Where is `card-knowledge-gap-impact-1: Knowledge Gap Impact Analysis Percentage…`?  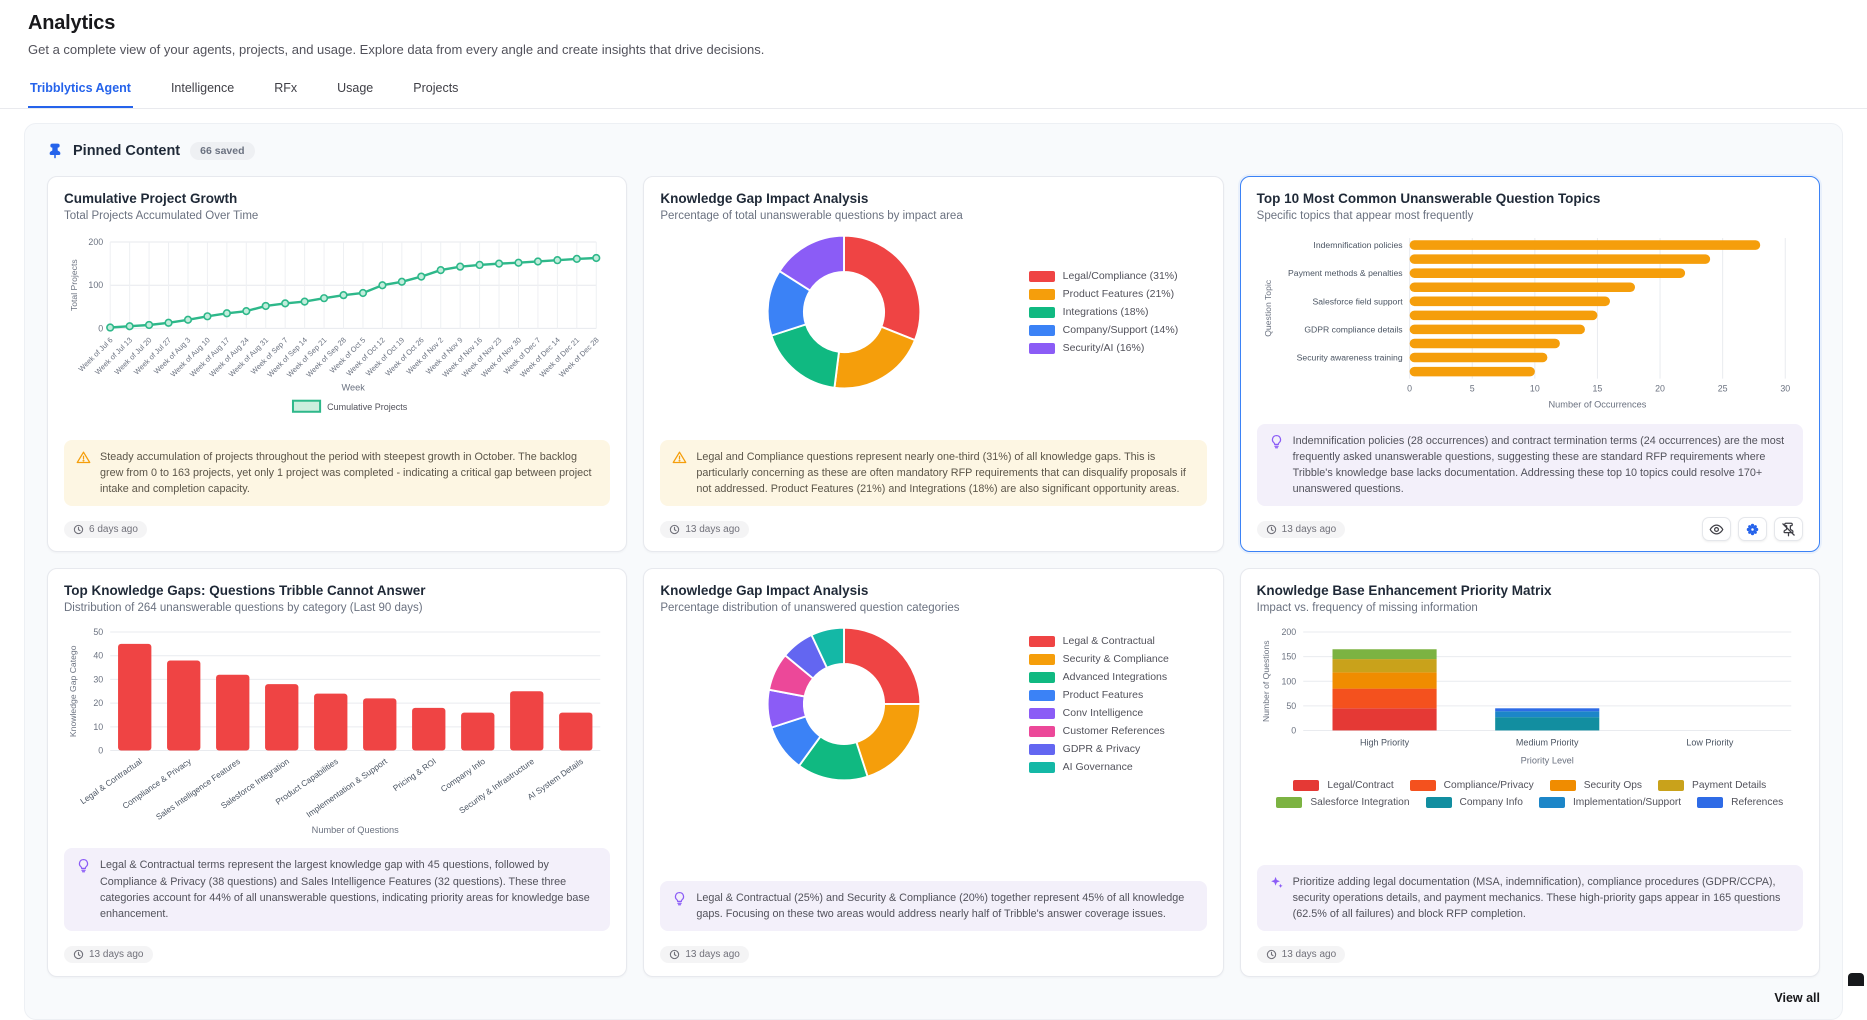
card-knowledge-gap-impact-1: Knowledge Gap Impact Analysis Percentage… is located at coordinates (933, 364).